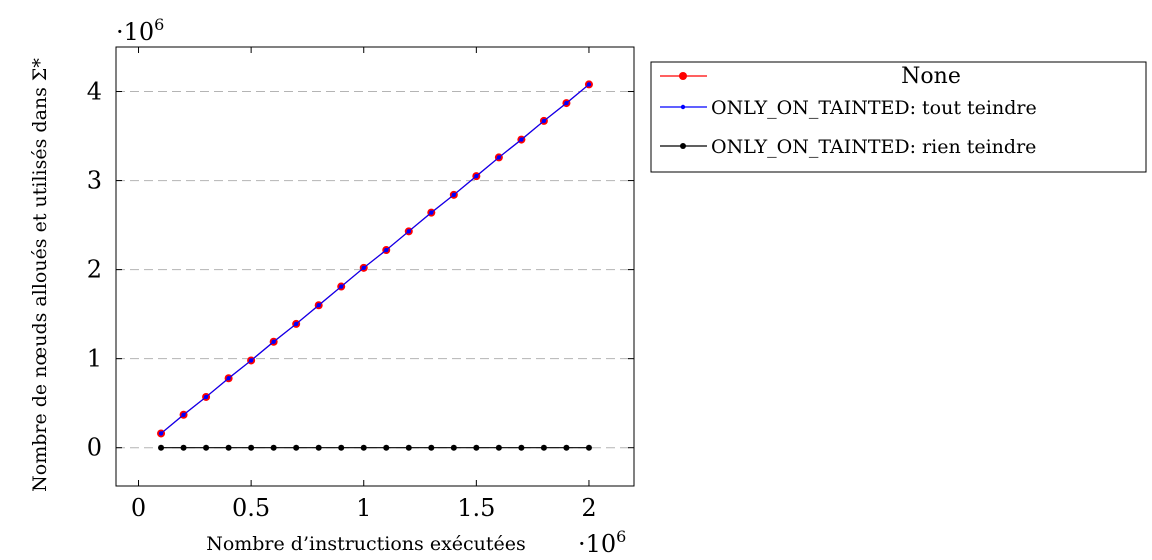 Image resolution: width=1152 pixels, height=560 pixels. I want to click on x-tick-label: 1, so click(363, 508).